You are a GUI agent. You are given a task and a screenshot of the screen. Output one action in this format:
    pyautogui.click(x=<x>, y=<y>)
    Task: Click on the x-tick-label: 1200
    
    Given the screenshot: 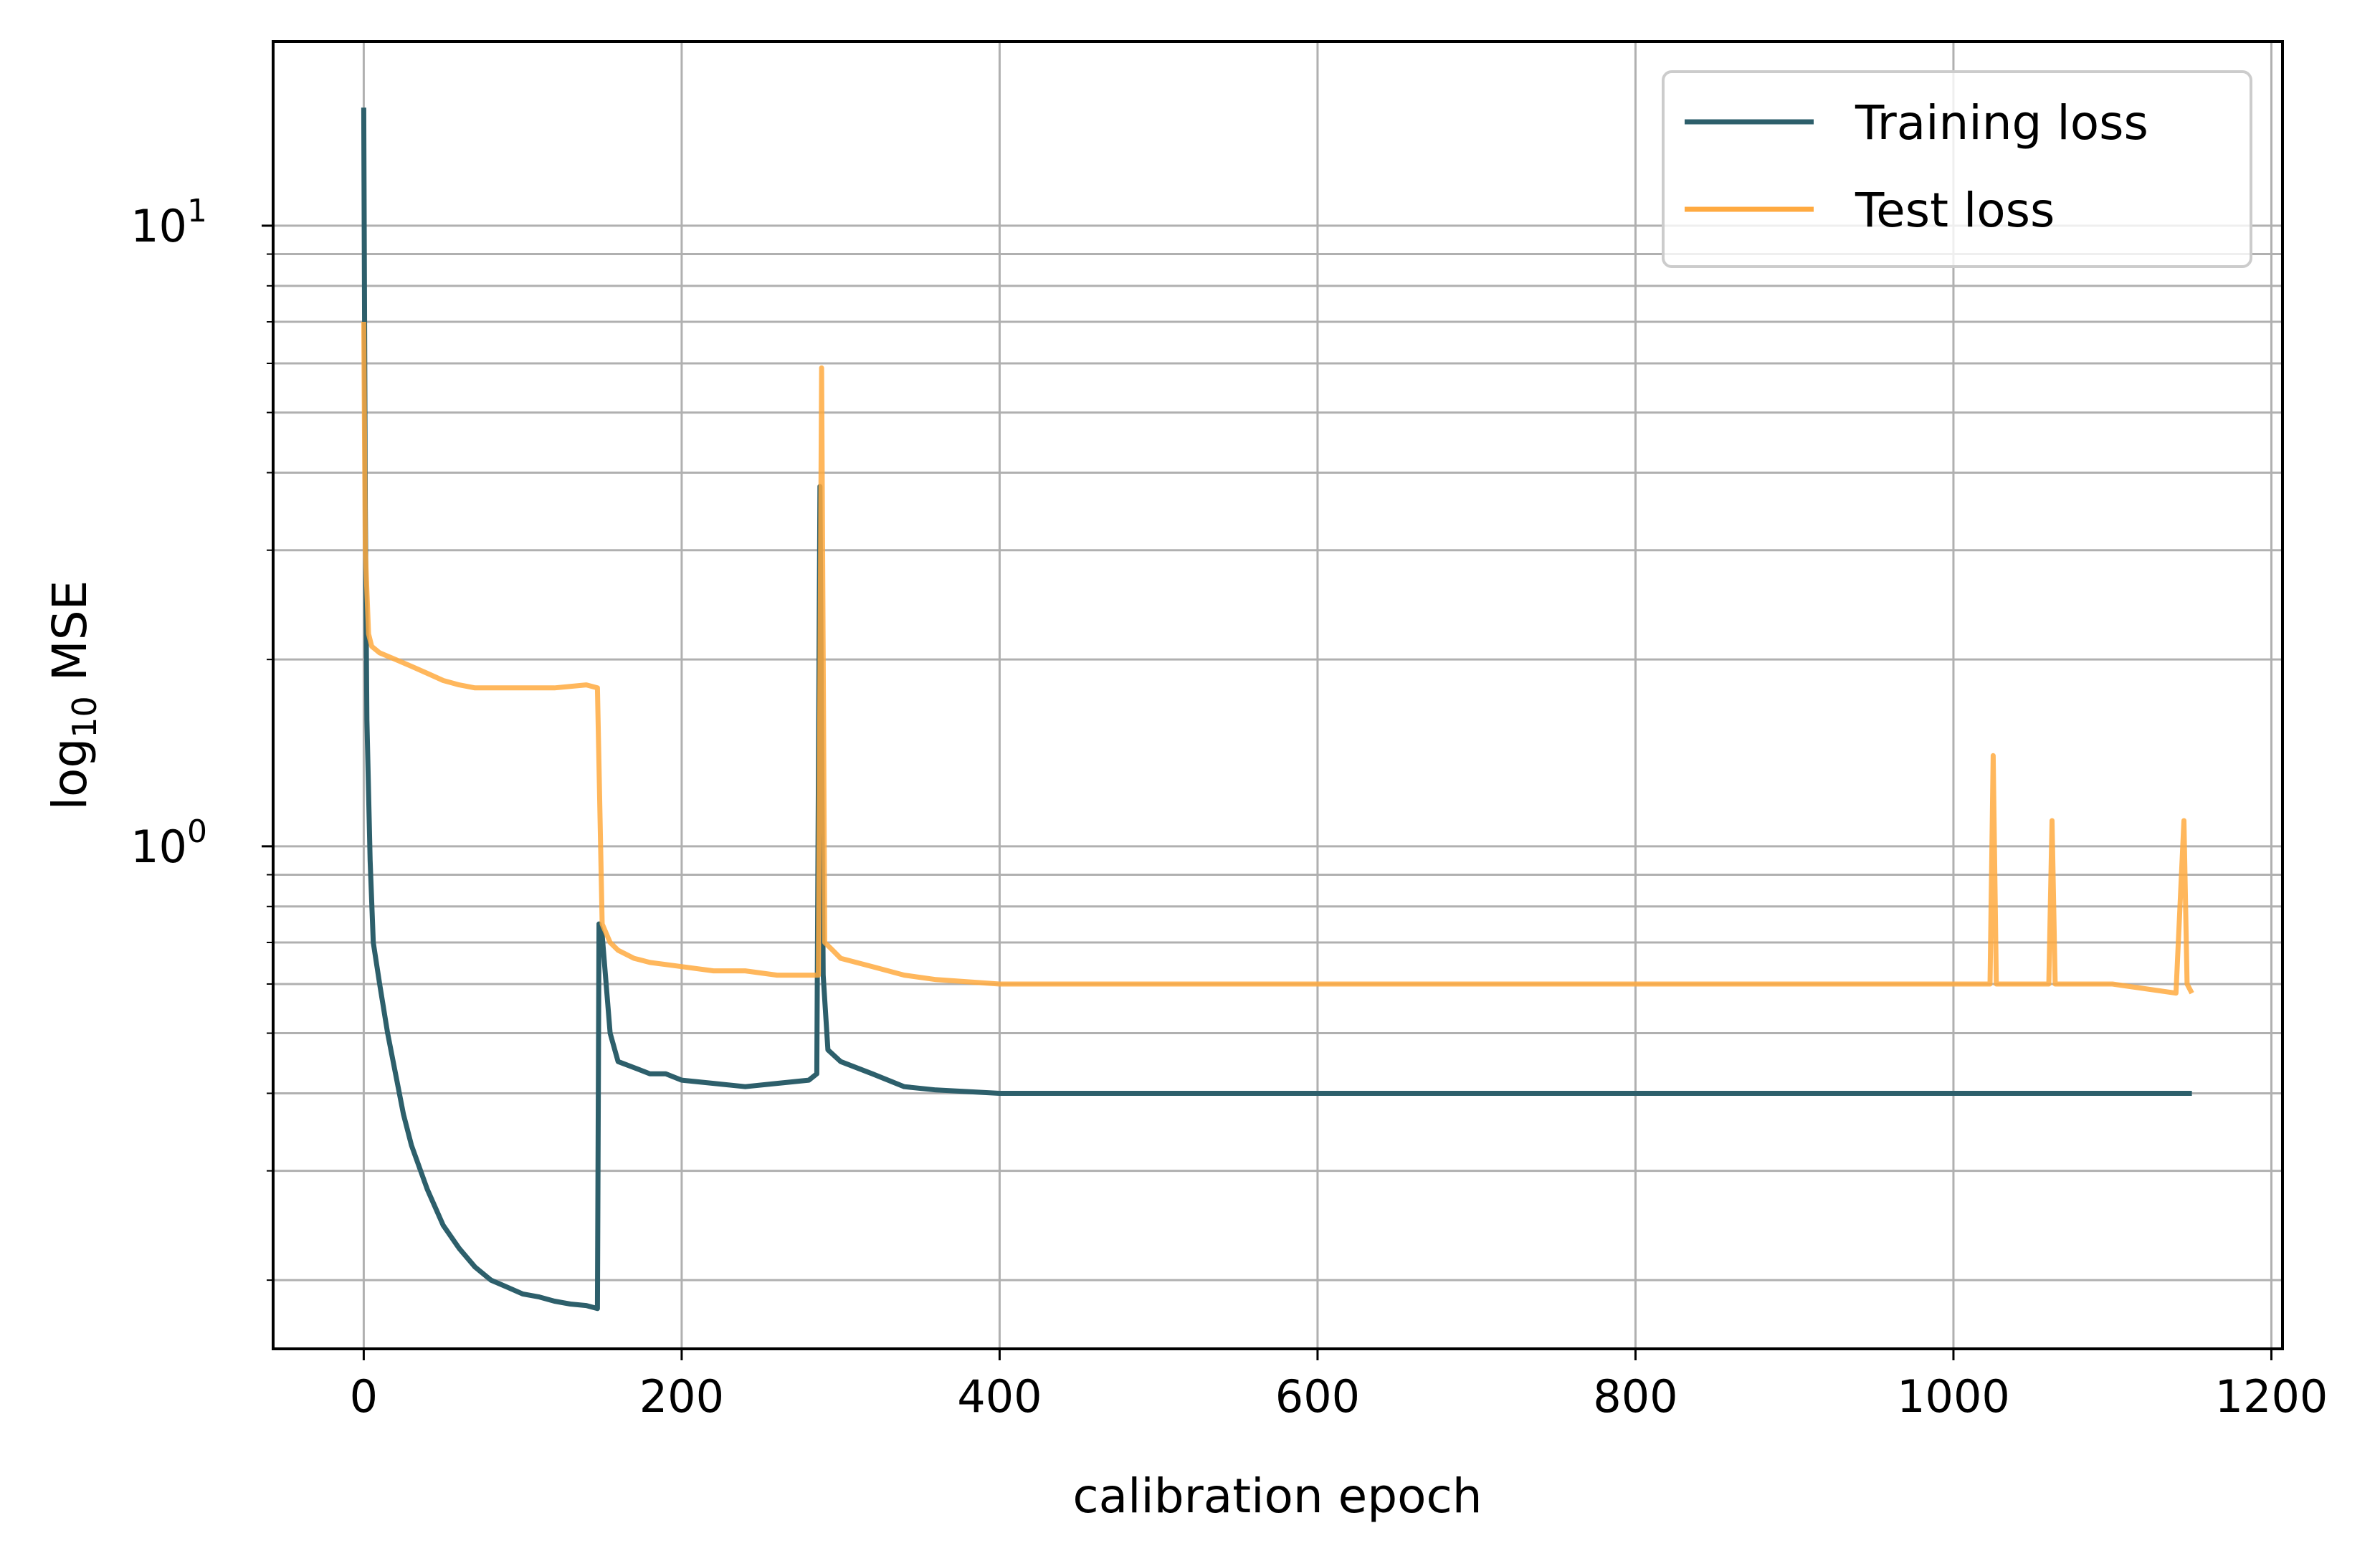 What is the action you would take?
    pyautogui.click(x=2271, y=1397)
    